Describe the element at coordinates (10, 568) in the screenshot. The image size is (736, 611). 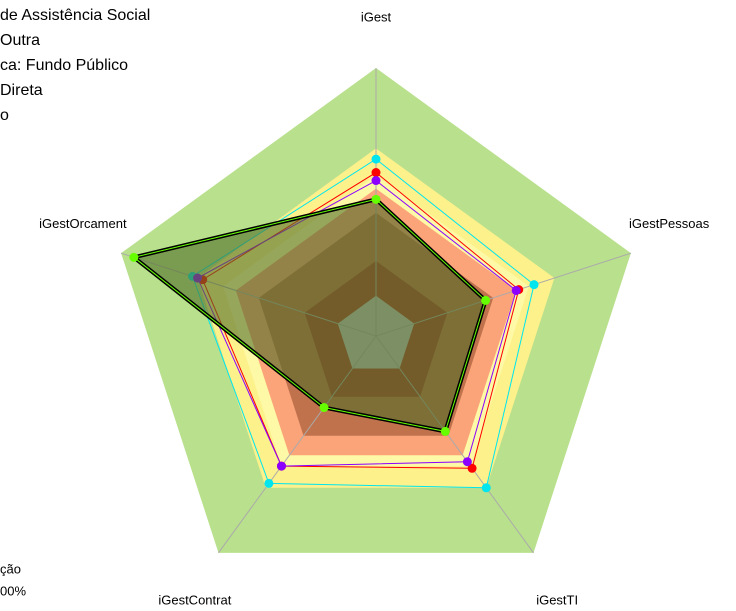
I see `legend-text: ção` at that location.